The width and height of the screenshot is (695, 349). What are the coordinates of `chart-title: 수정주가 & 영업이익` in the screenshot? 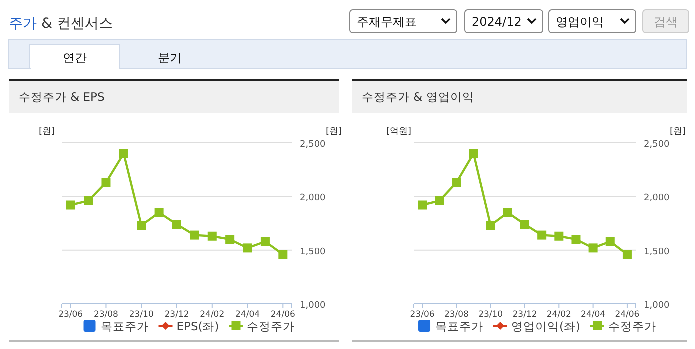 It's located at (418, 97).